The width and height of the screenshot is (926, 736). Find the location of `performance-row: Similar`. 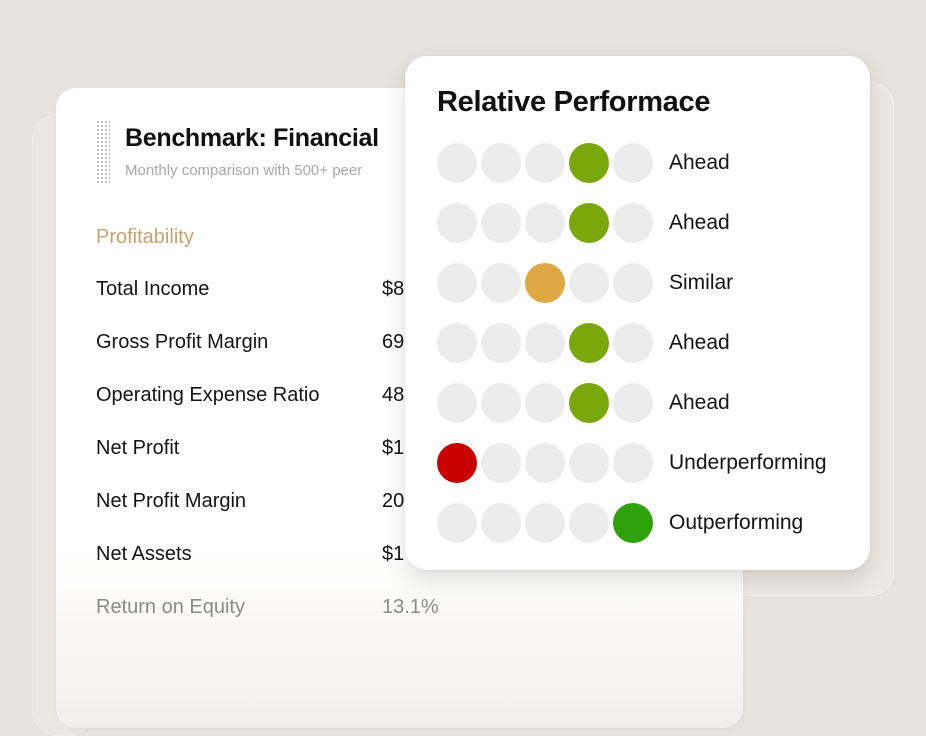

performance-row: Similar is located at coordinates (647, 283).